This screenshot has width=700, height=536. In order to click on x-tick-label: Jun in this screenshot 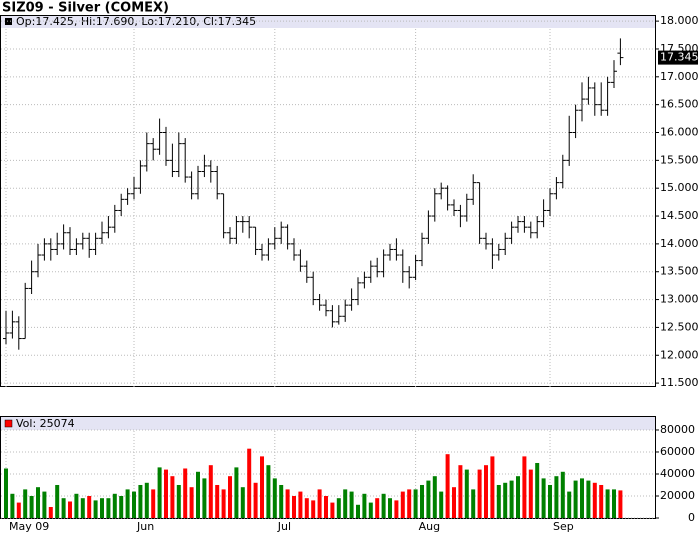, I will do `click(145, 526)`.